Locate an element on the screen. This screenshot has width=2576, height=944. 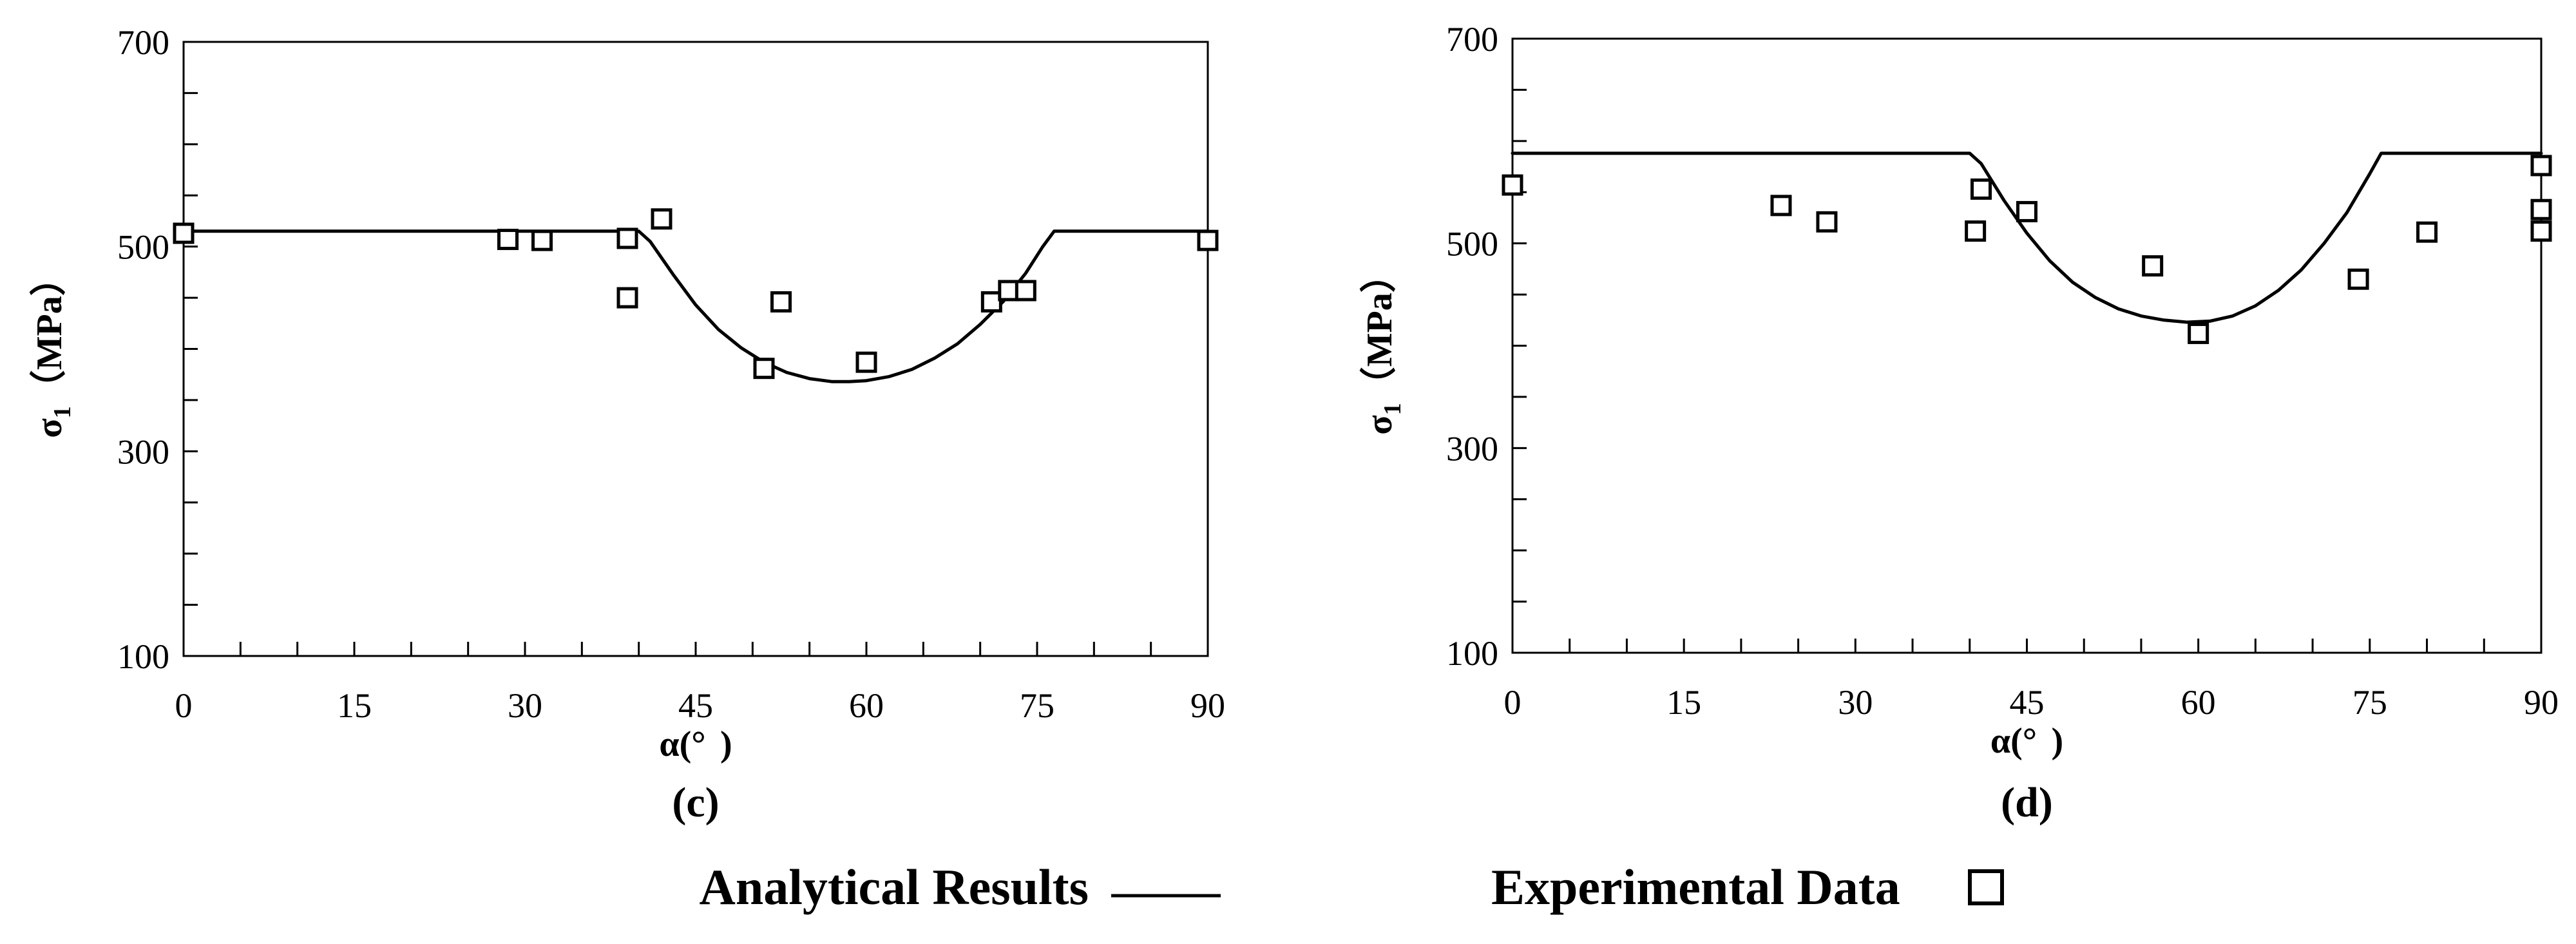
panel-label: (c) is located at coordinates (695, 802).